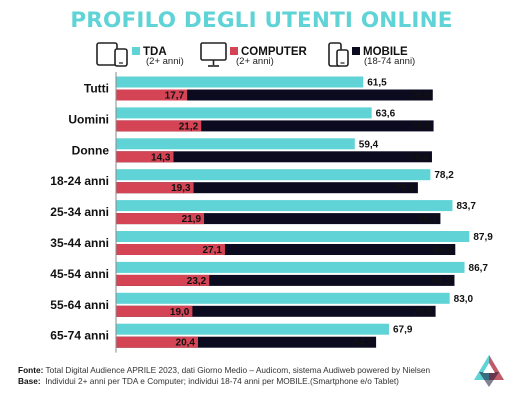  Describe the element at coordinates (274, 52) in the screenshot. I see `legend-label-computer: COMPUTER` at that location.